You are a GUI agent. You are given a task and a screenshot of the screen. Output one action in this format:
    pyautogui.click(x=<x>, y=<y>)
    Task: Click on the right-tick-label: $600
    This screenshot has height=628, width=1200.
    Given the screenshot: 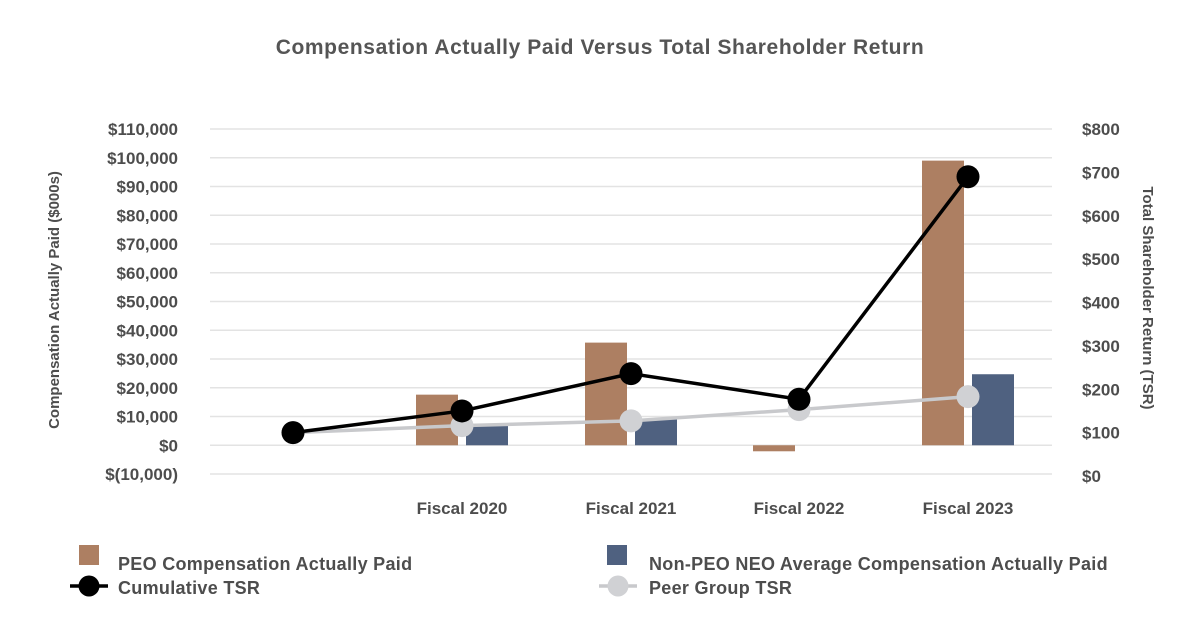 What is the action you would take?
    pyautogui.click(x=1101, y=216)
    